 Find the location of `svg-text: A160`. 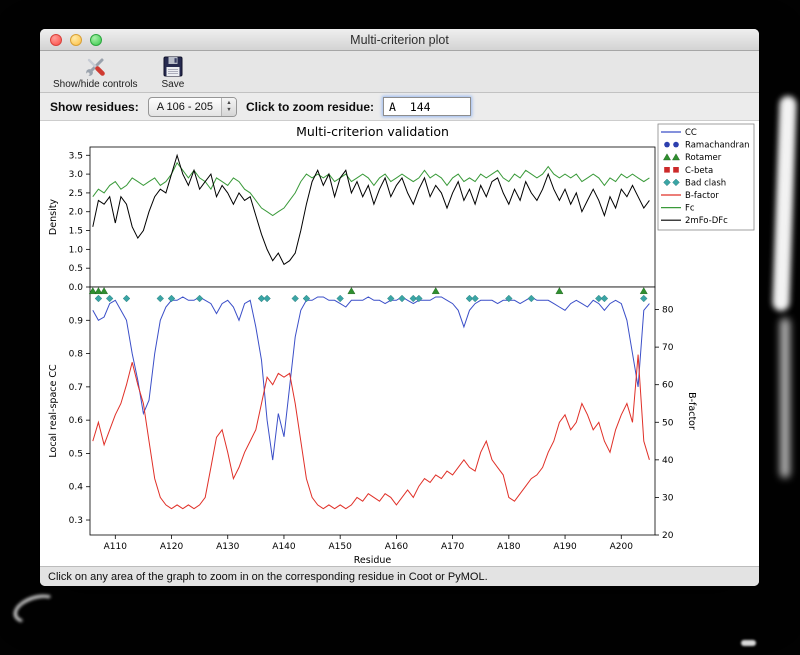

svg-text: A160 is located at coordinates (397, 547).